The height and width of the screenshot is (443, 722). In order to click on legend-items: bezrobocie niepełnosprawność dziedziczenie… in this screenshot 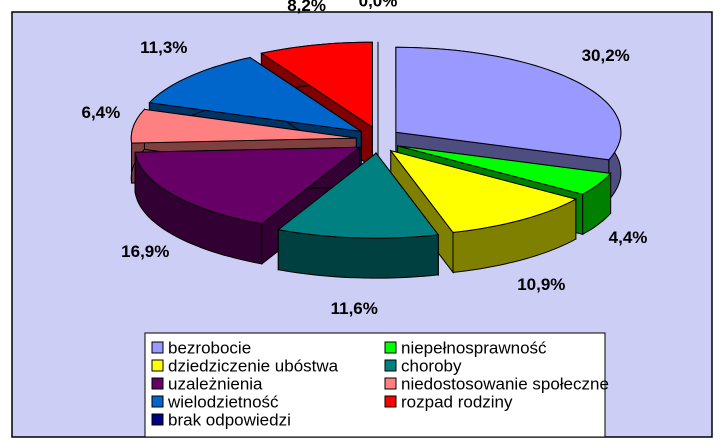, I will do `click(380, 383)`.